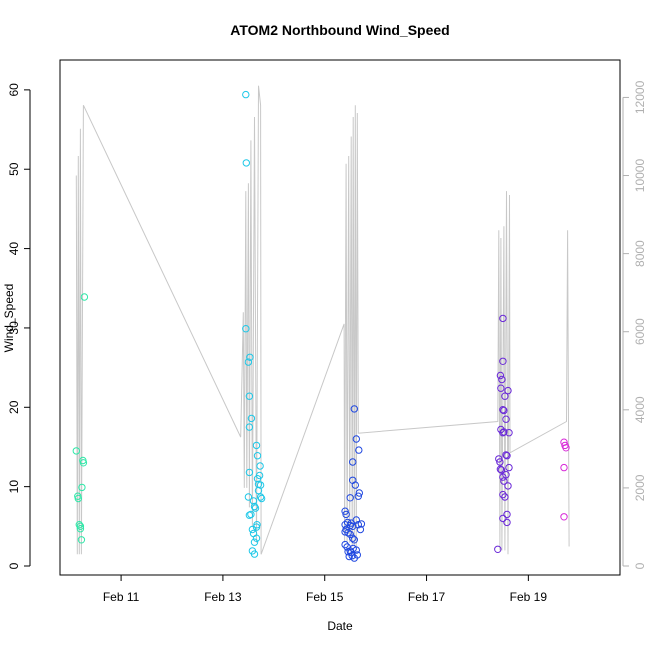 This screenshot has height=650, width=650. I want to click on y2-tick-label: 8000, so click(640, 253).